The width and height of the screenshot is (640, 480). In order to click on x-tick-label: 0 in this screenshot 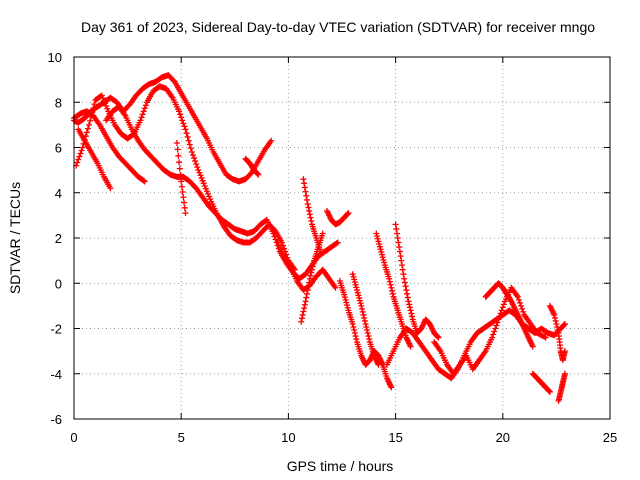, I will do `click(73, 437)`.